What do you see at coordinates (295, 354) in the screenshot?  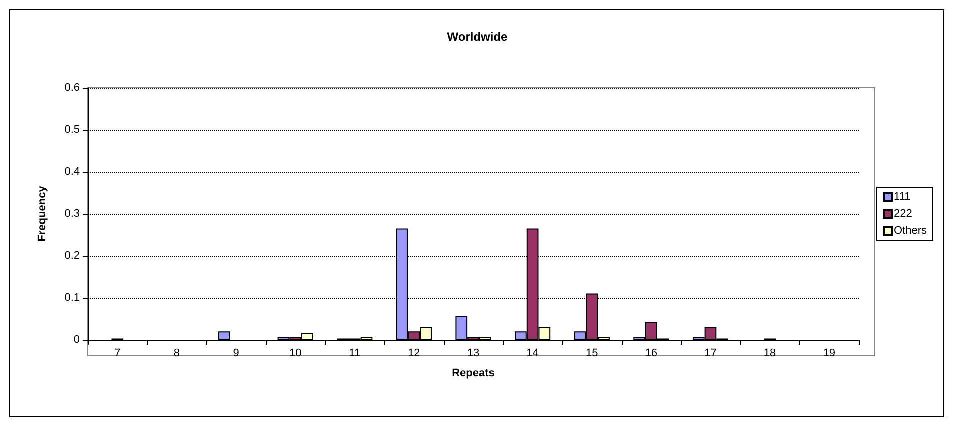 I see `x-tick-label: 10` at bounding box center [295, 354].